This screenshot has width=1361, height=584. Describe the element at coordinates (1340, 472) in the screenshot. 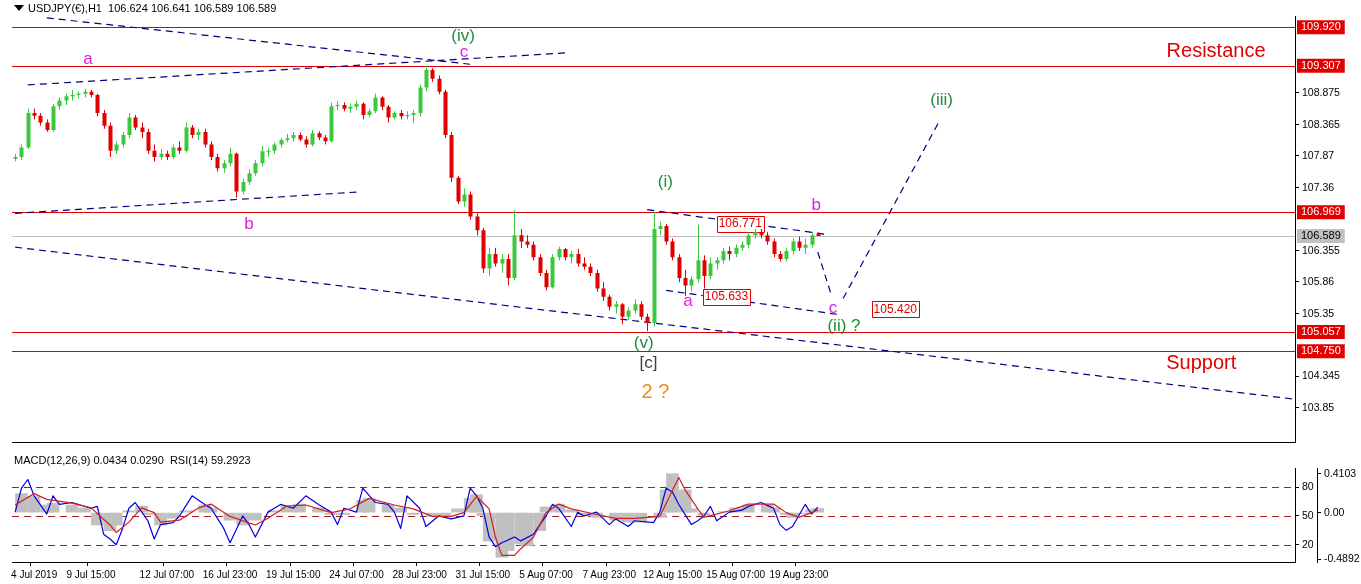

I see `y2-tick-label: 0.4103` at that location.